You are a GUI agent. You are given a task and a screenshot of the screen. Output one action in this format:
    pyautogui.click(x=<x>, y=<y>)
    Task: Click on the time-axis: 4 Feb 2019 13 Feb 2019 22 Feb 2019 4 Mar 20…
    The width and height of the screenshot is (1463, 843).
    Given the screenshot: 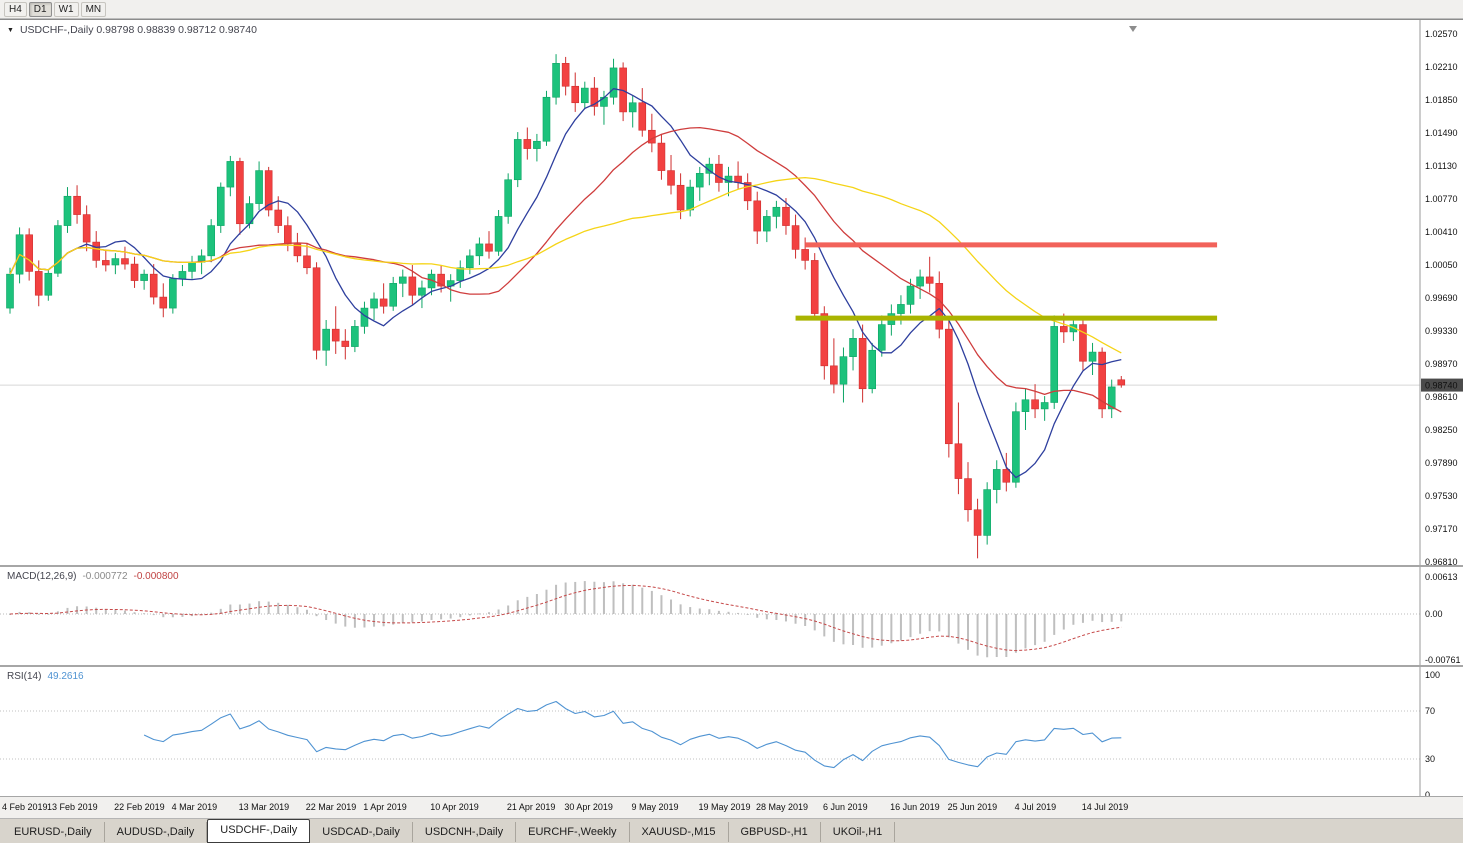 What is the action you would take?
    pyautogui.click(x=731, y=808)
    